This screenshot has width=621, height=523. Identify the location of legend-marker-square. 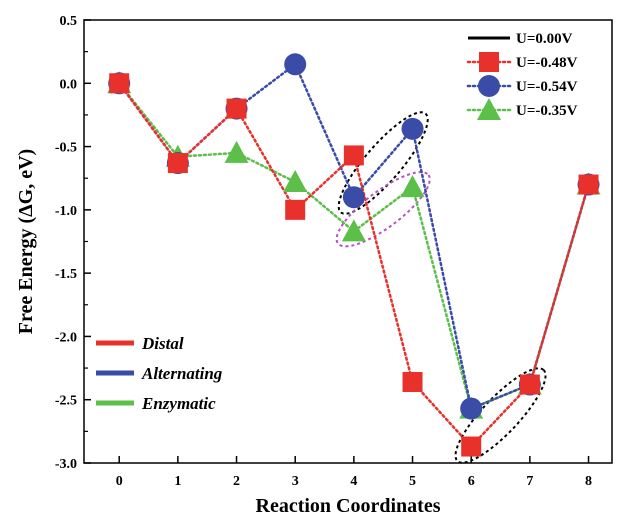
(489, 62).